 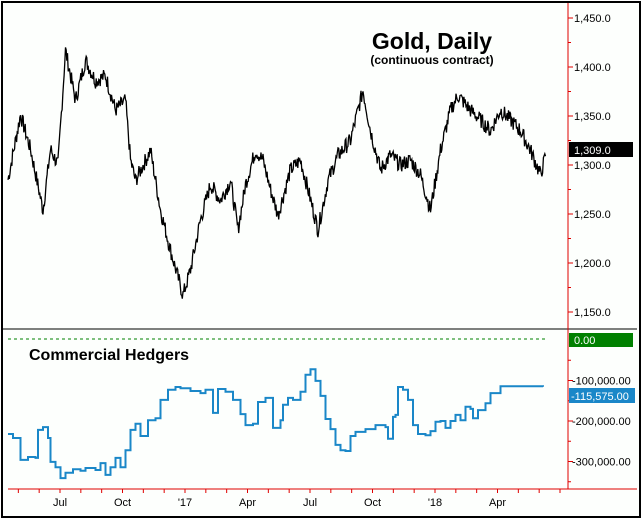 I want to click on hedgers-last-value-box, so click(x=602, y=395).